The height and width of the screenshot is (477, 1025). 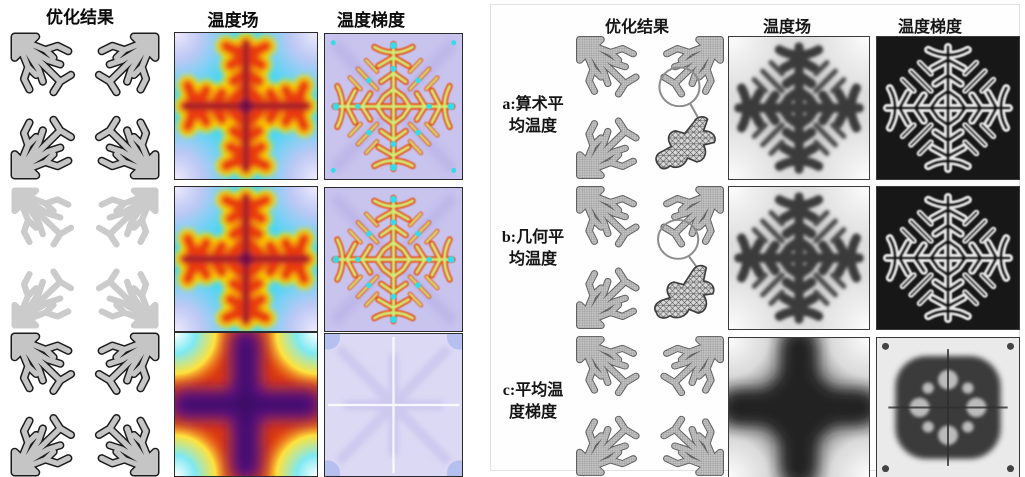 What do you see at coordinates (533, 390) in the screenshot?
I see `row-label-c-line1: c:平均温` at bounding box center [533, 390].